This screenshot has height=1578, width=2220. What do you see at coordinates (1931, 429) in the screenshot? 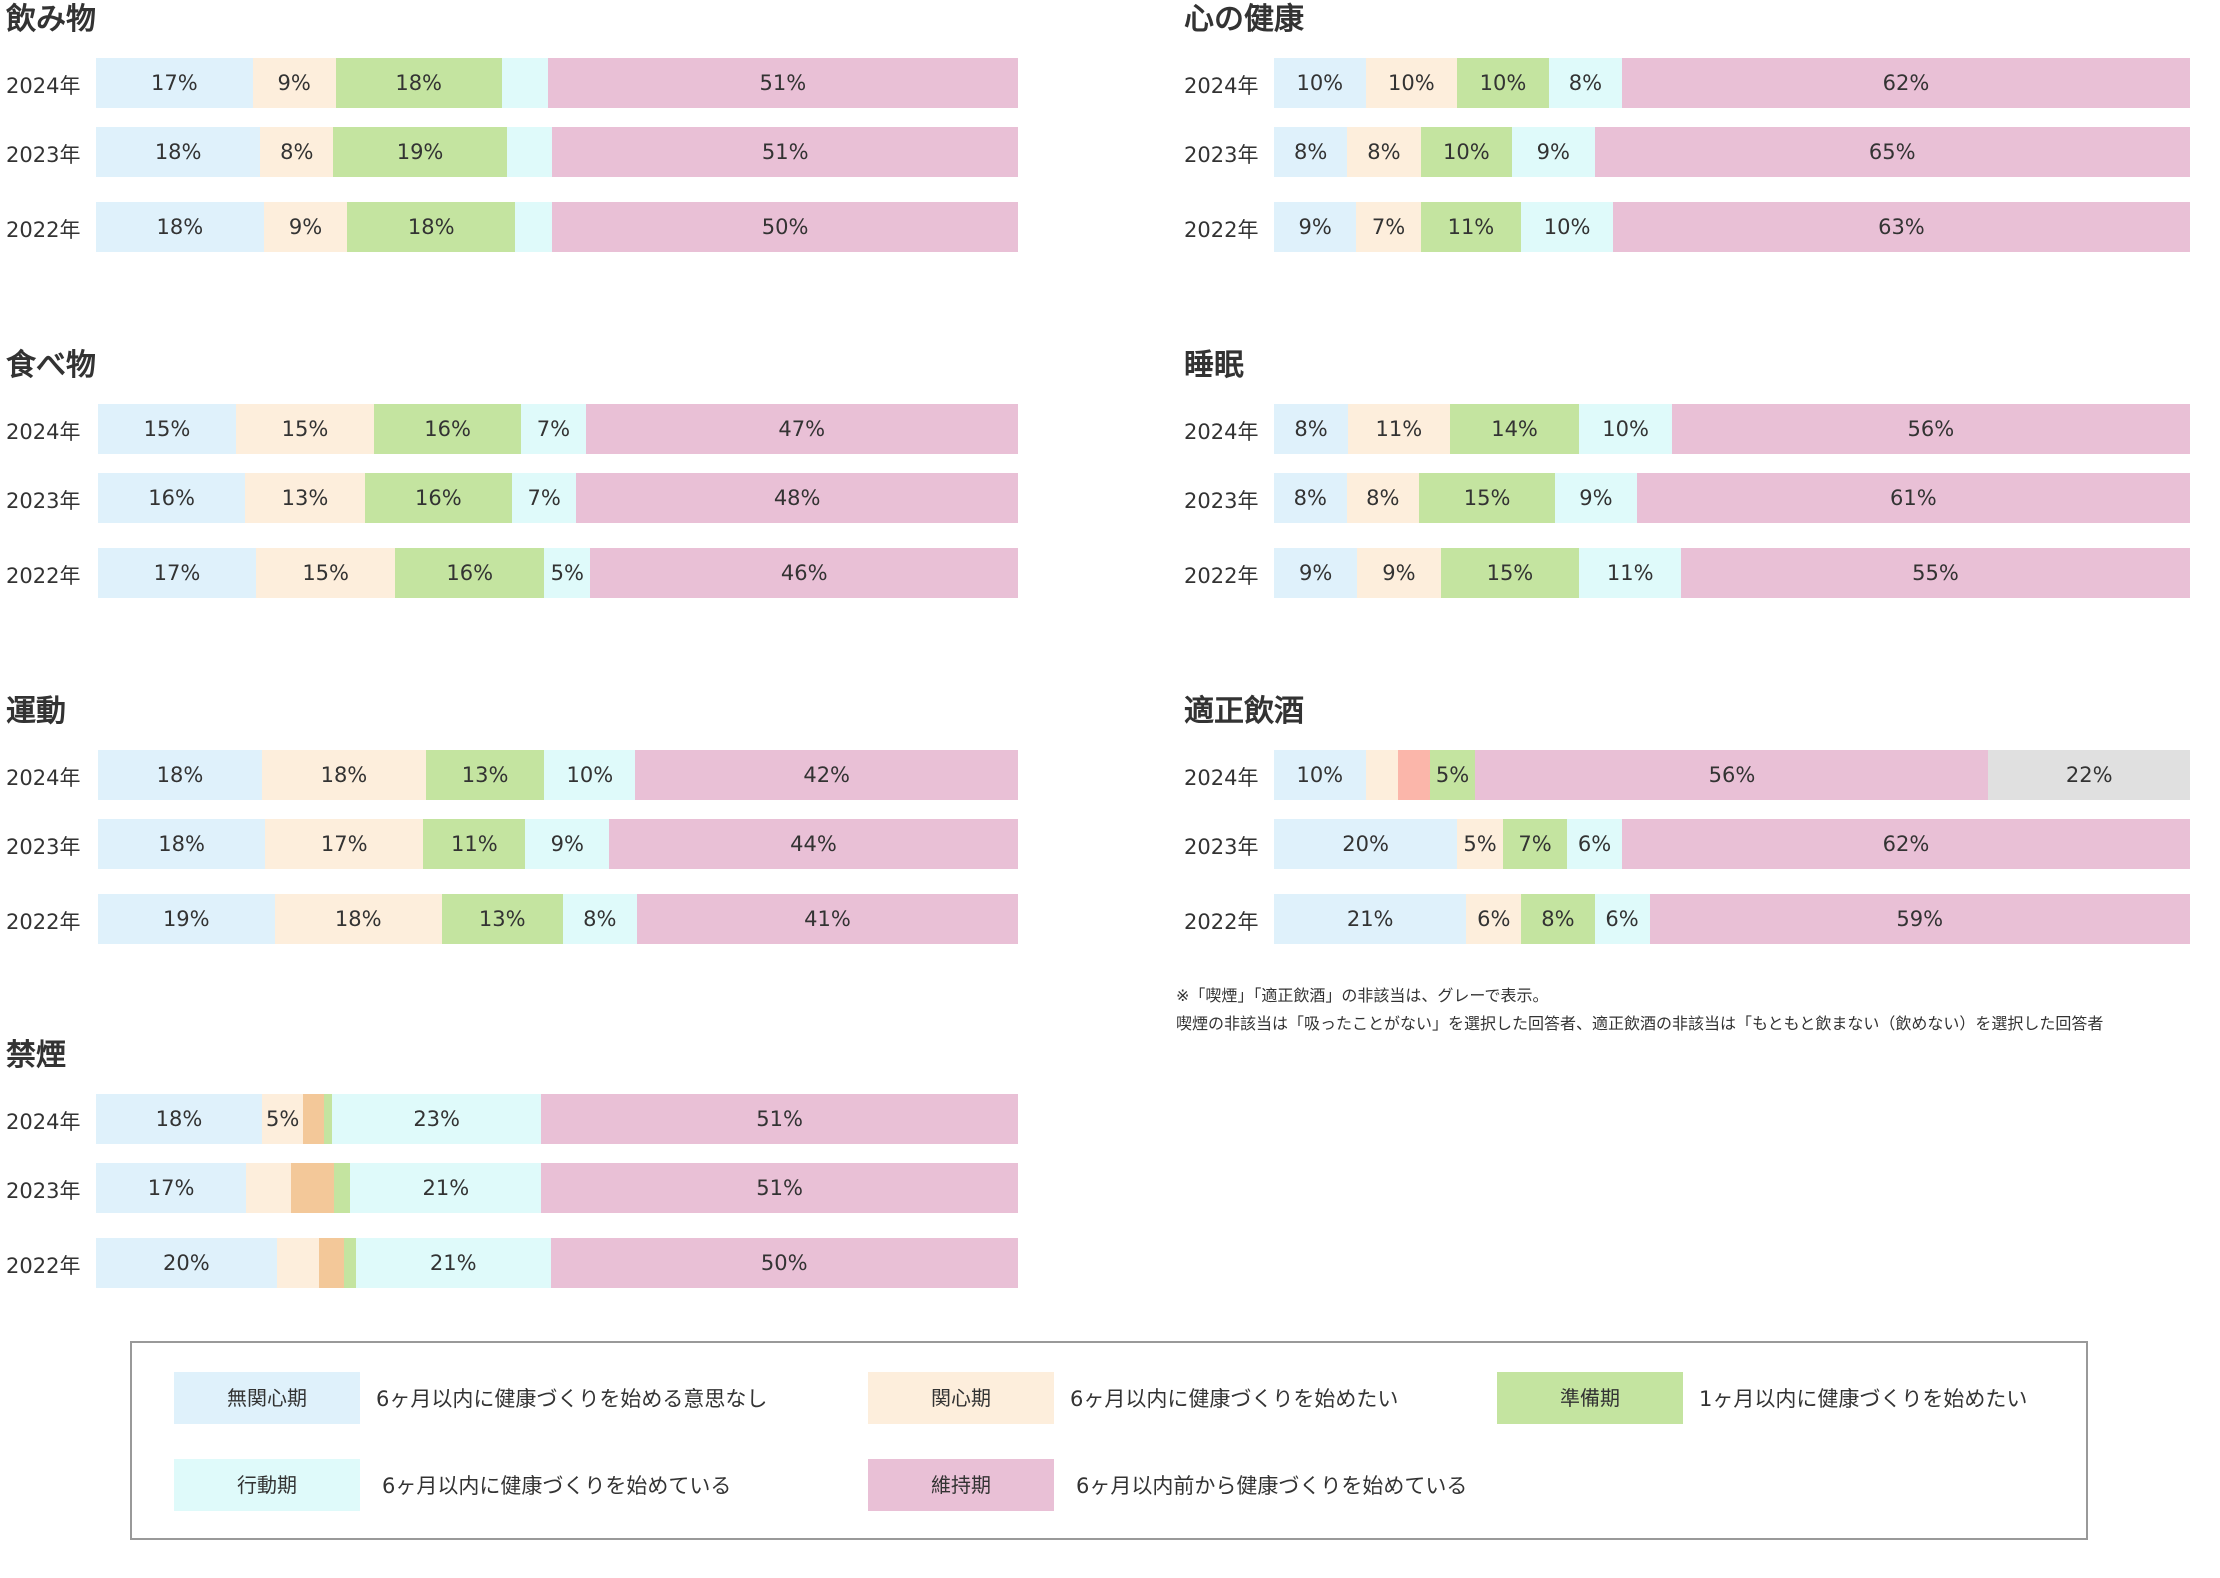
I see `data-label: 56%` at bounding box center [1931, 429].